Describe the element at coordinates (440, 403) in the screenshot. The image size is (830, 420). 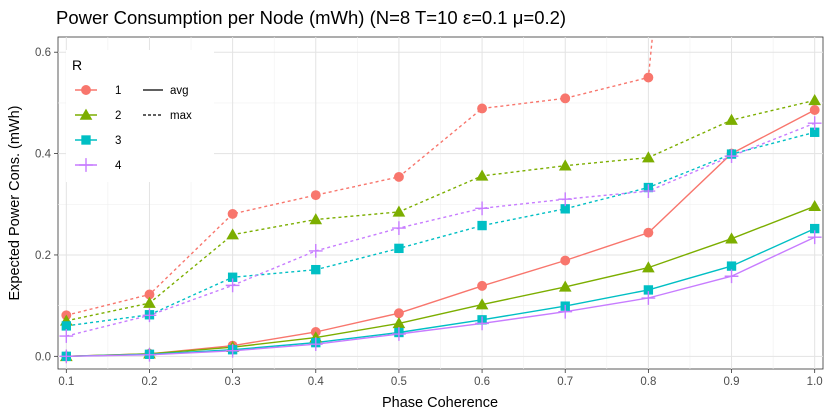
I see `x-axis-label: Phase Coherence` at that location.